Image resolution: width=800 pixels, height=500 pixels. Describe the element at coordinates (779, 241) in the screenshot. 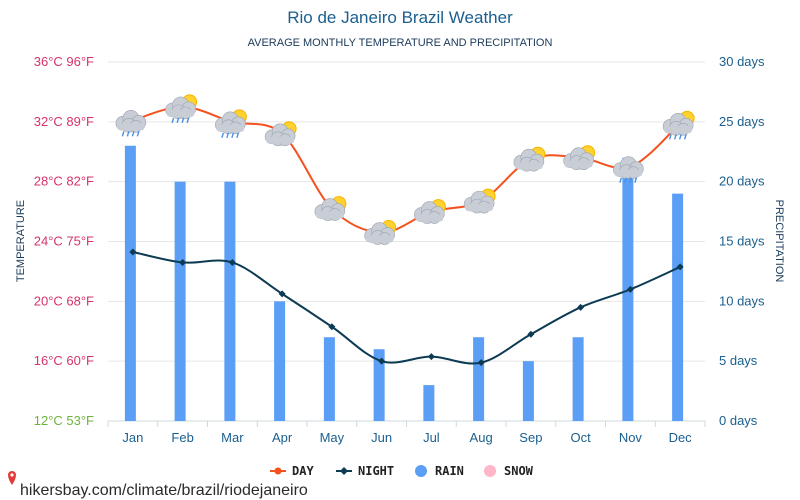

I see `right-axis-title: PRECIPITATION` at that location.